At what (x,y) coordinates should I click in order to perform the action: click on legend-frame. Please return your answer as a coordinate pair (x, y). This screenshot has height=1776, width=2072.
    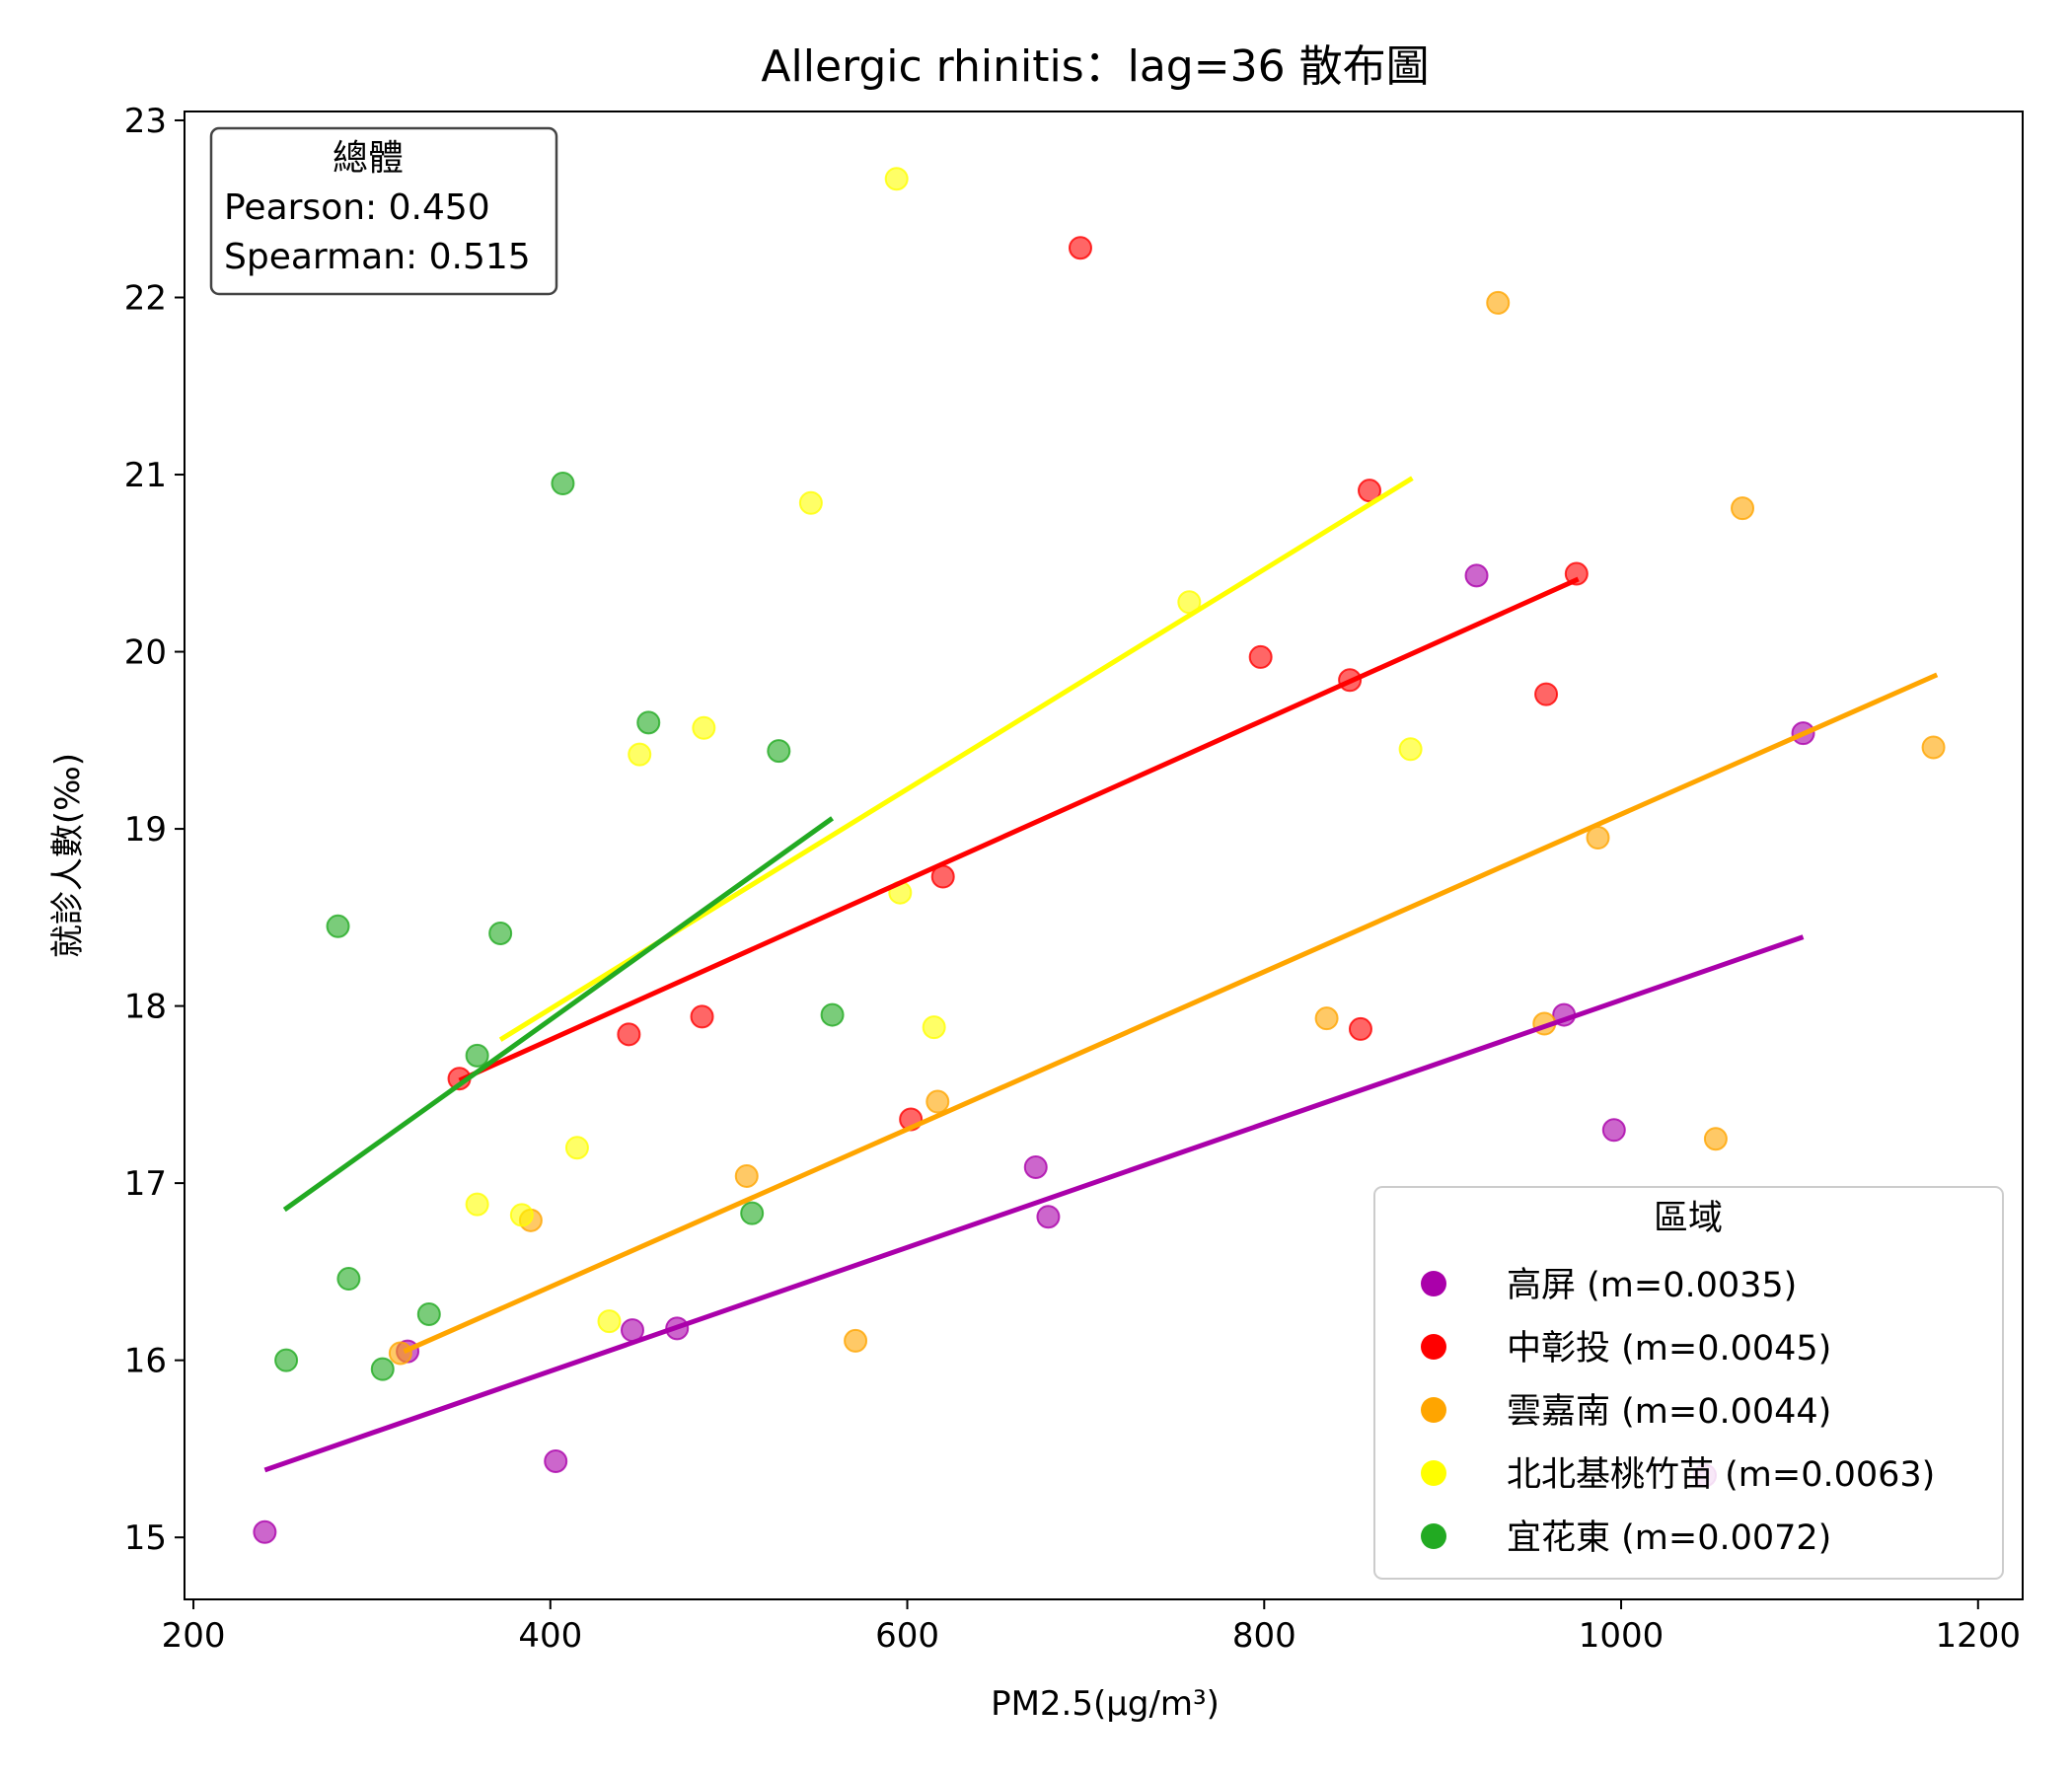
    Looking at the image, I should click on (1689, 1383).